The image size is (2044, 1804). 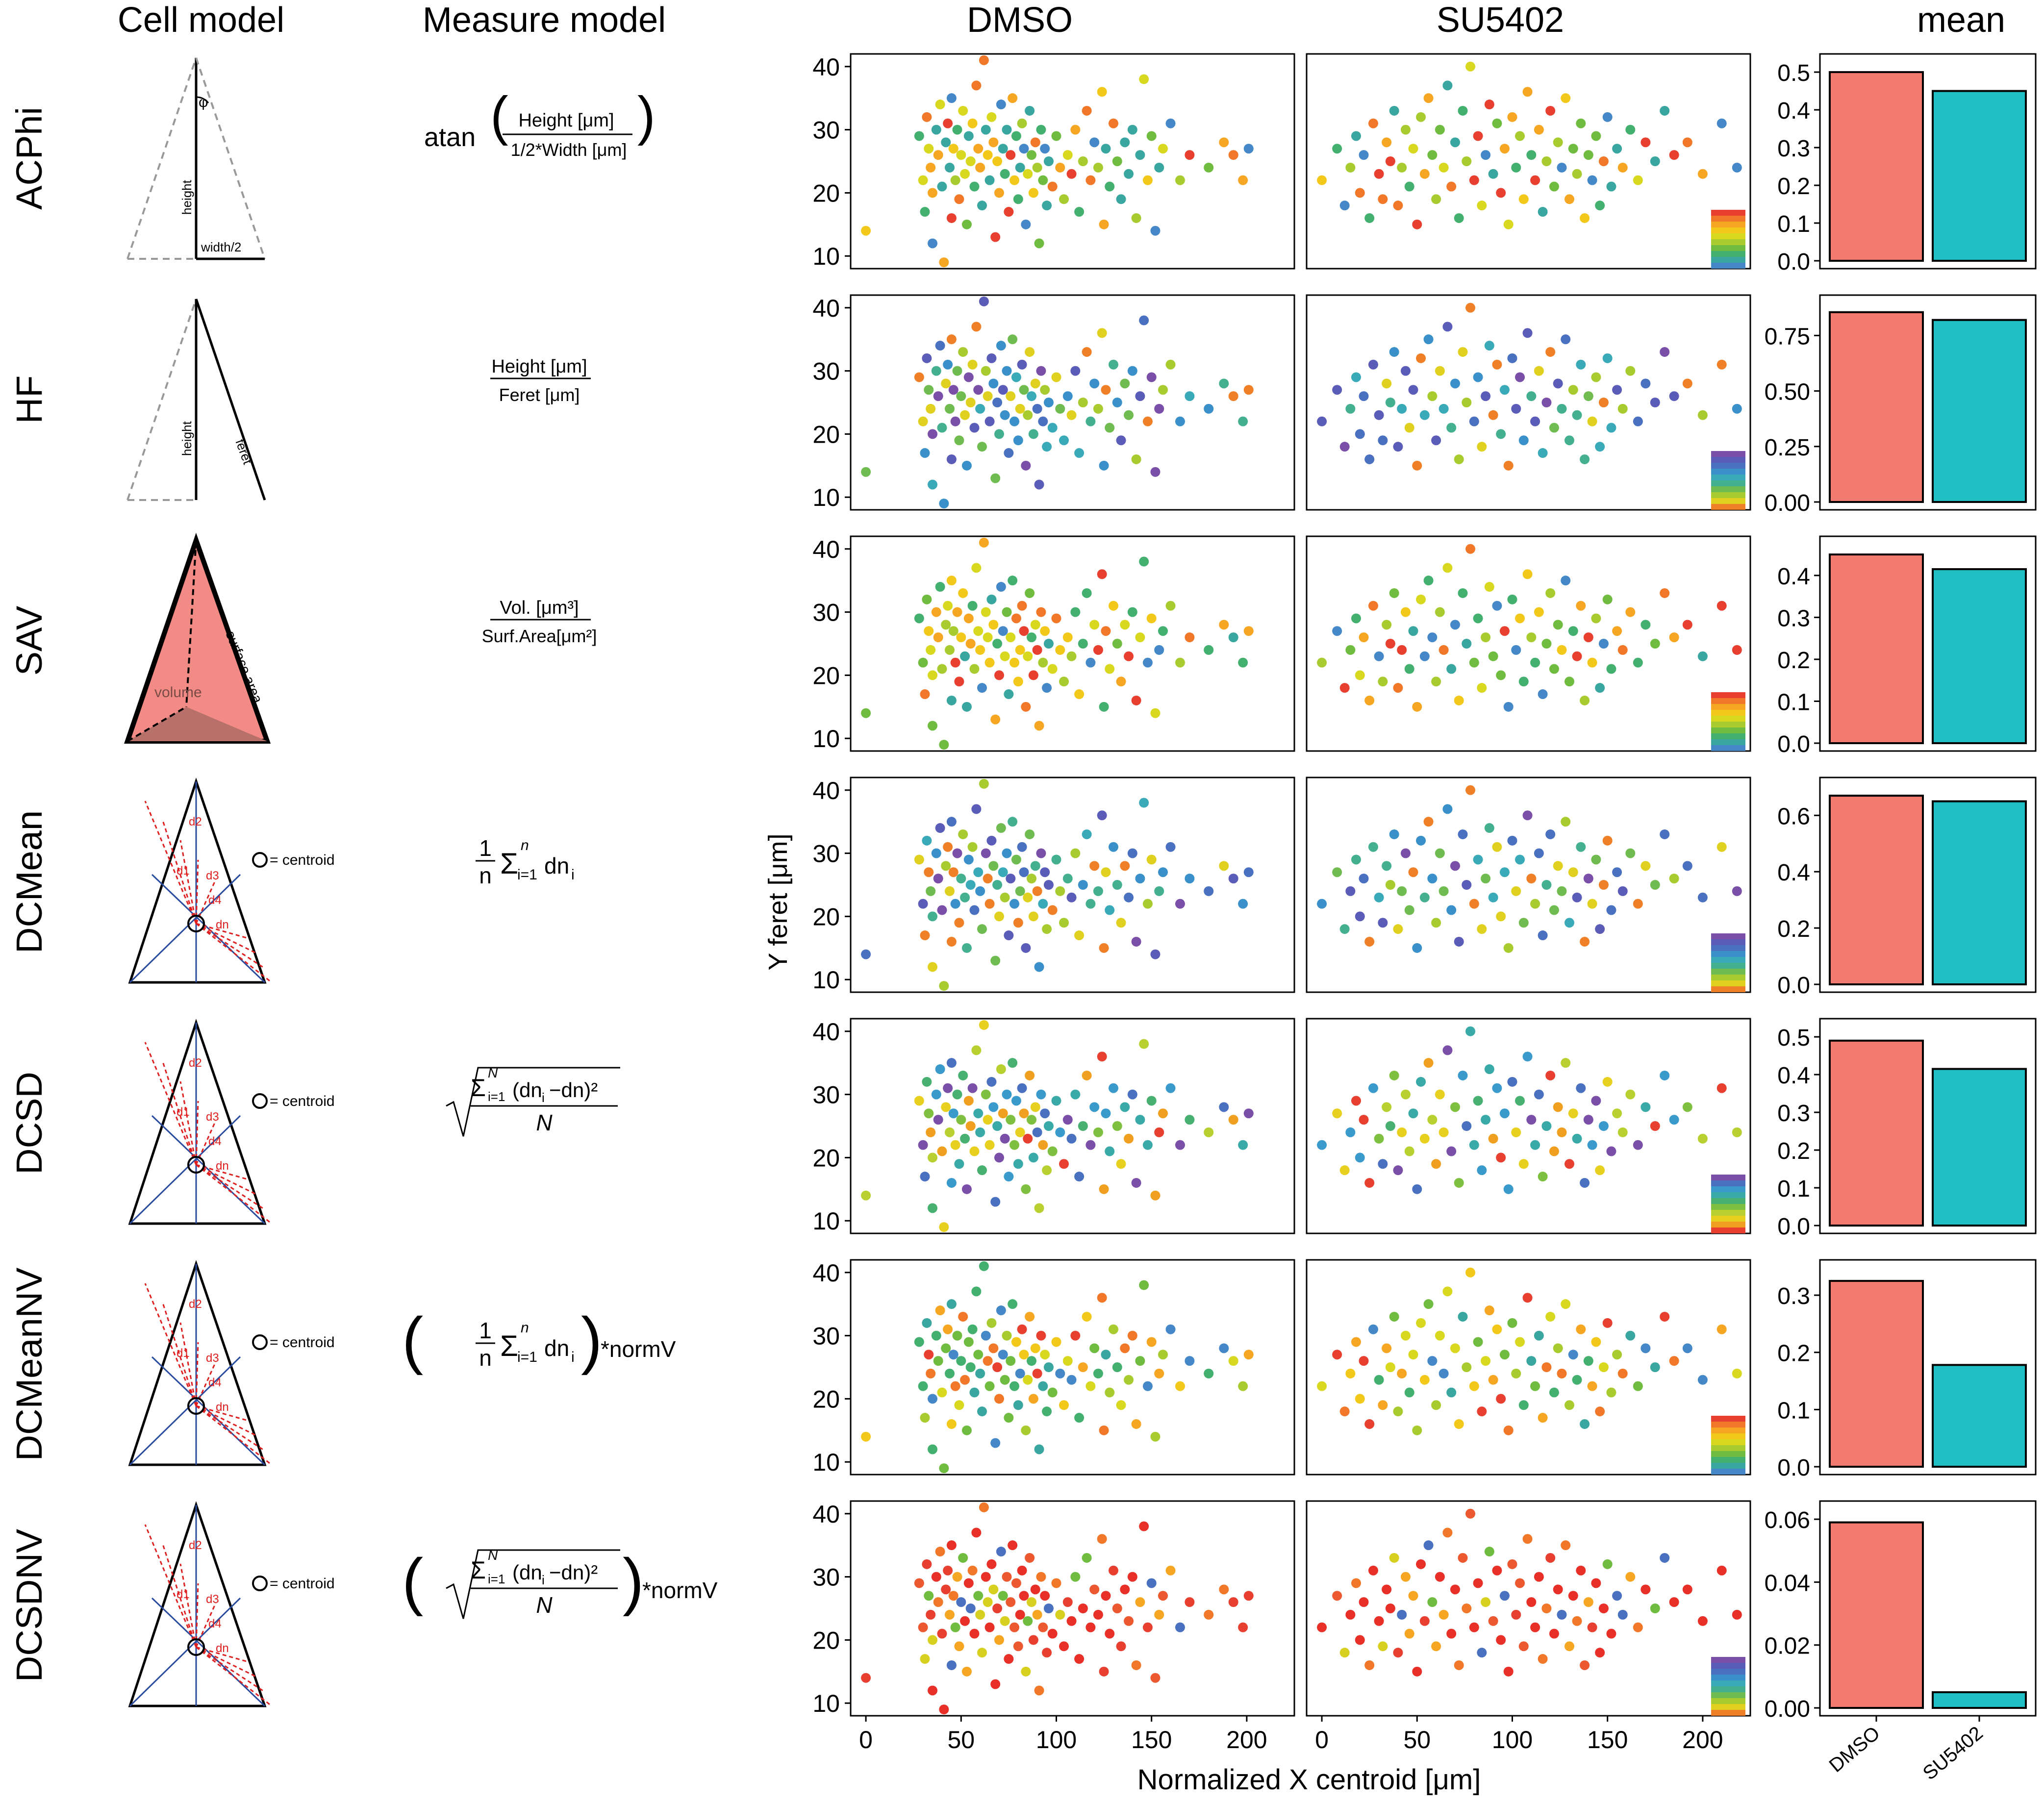 I want to click on formula-numerator: Vol. [μm³], so click(x=540, y=608).